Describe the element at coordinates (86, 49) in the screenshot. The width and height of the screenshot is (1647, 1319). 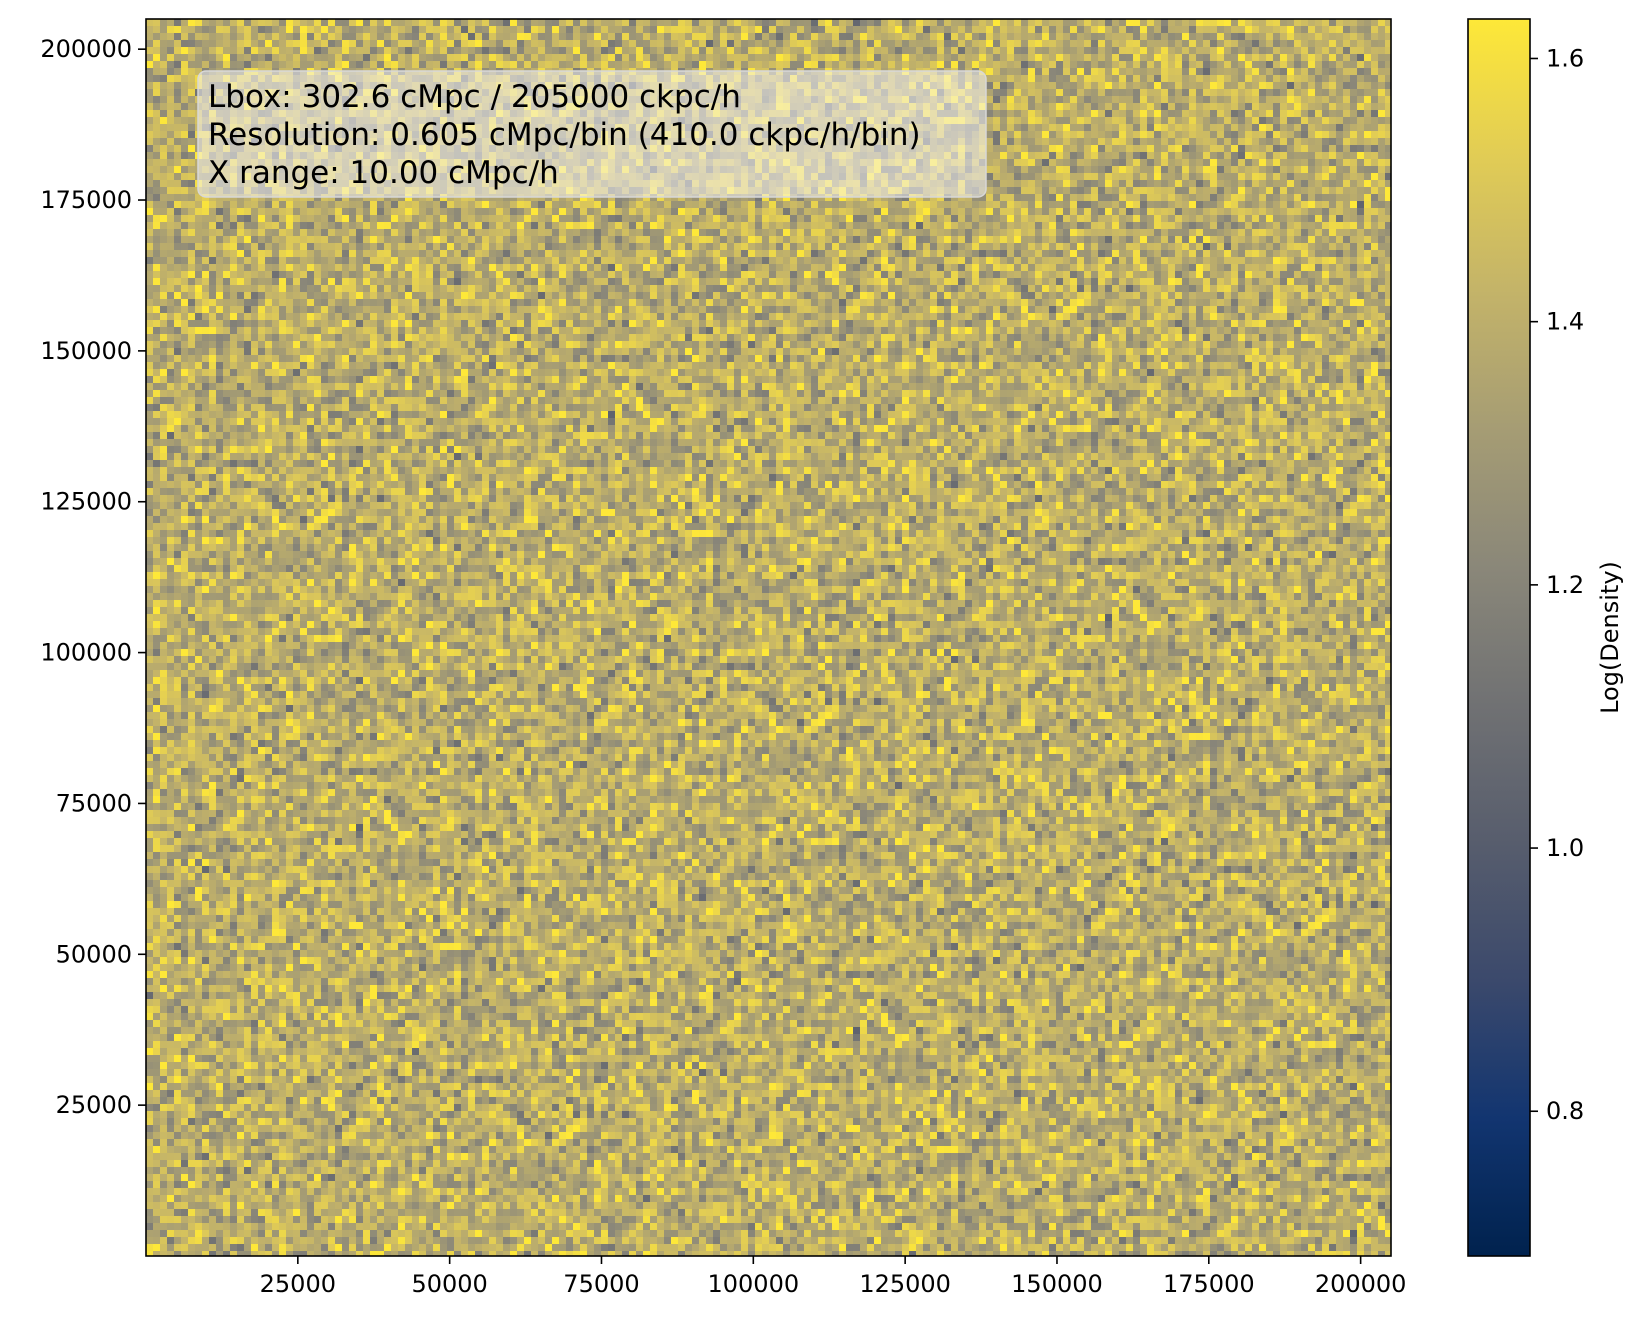
I see `y-tick-label: 200000` at that location.